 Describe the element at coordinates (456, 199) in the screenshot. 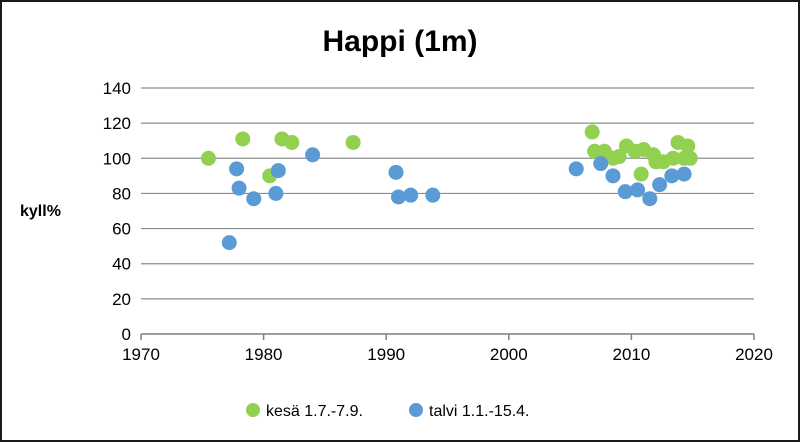

I see `series-talvi` at that location.